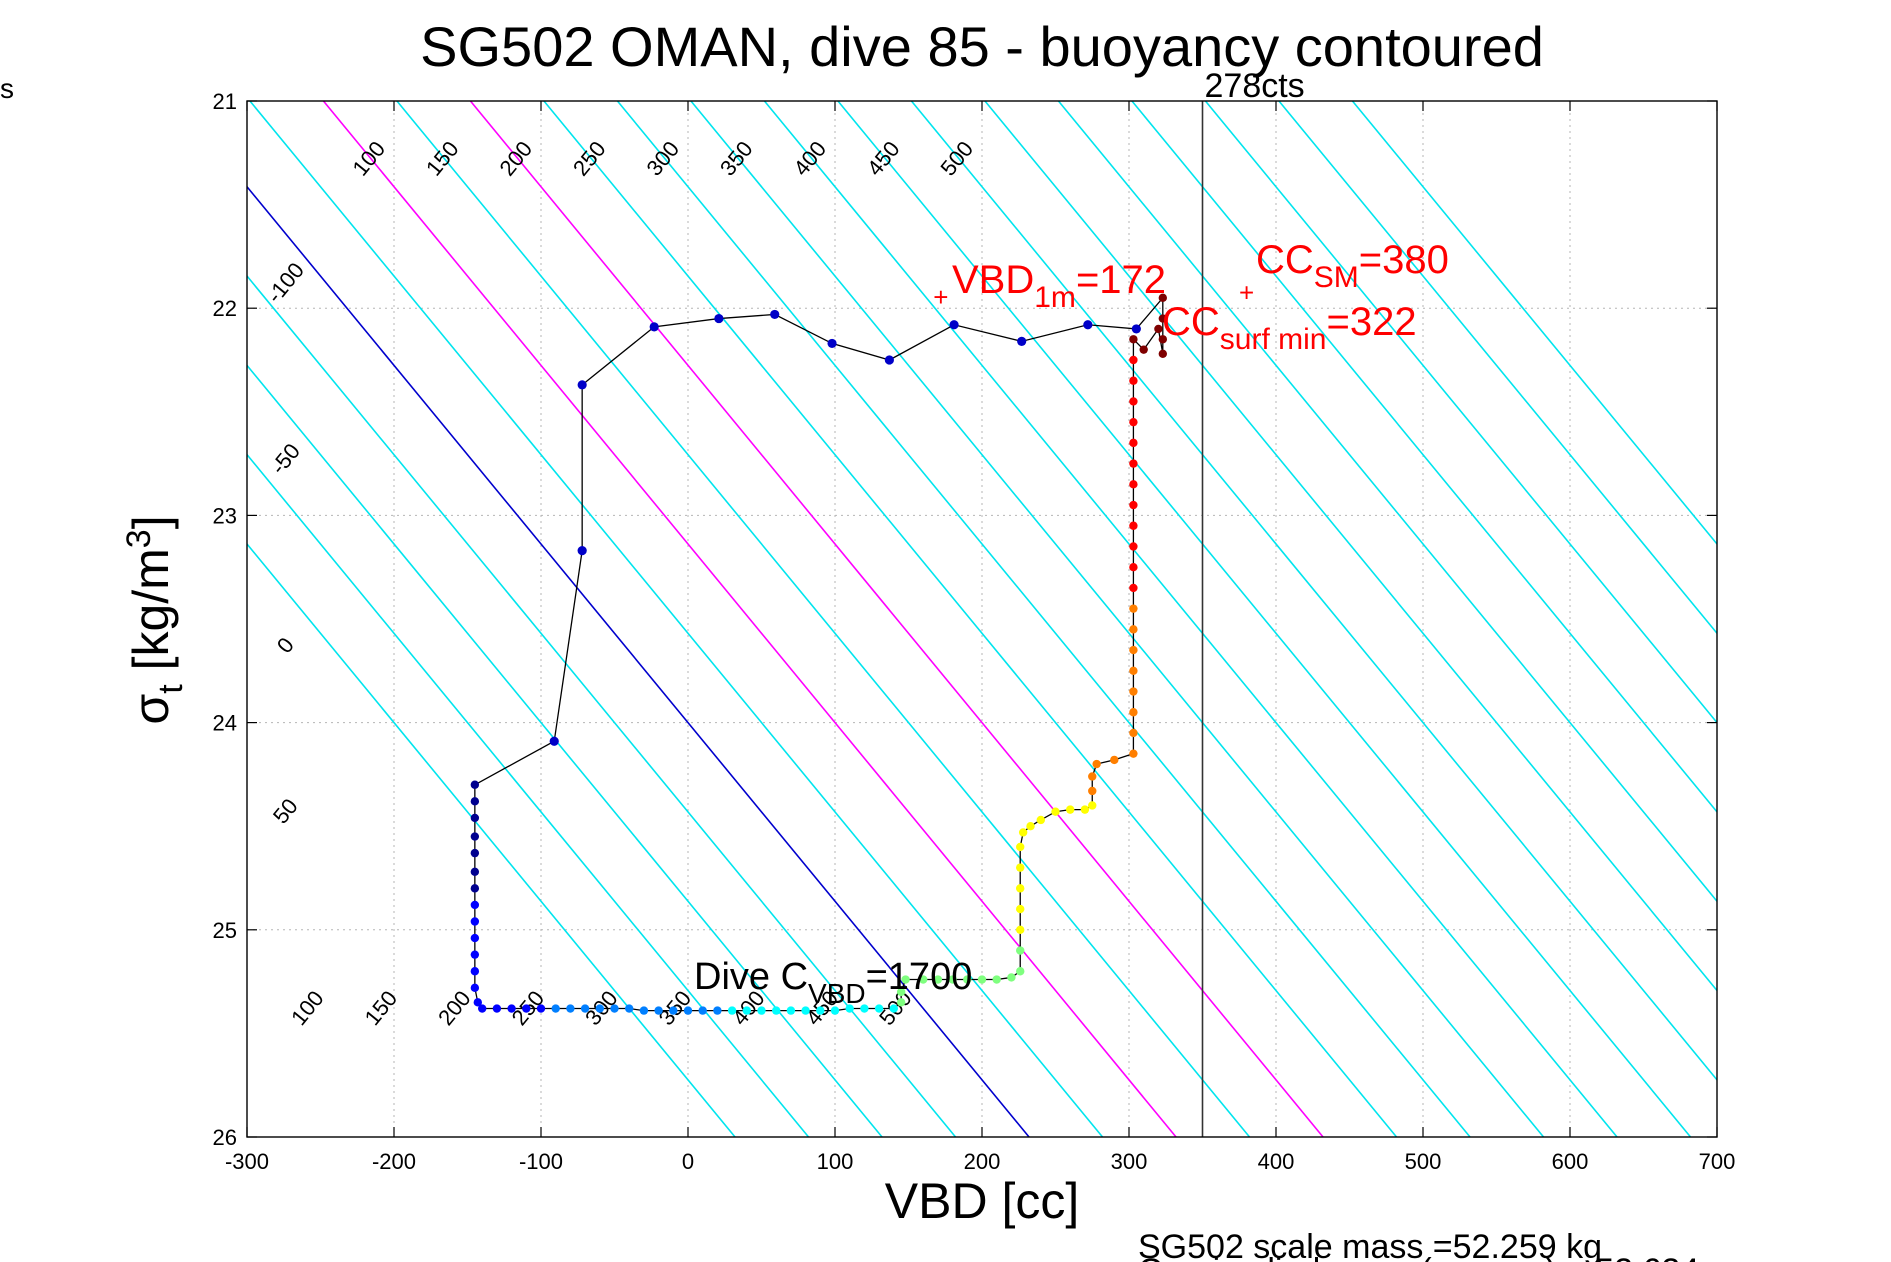 This screenshot has width=1891, height=1262. Describe the element at coordinates (982, 1201) in the screenshot. I see `x-axis-label: VBD [cc]` at that location.